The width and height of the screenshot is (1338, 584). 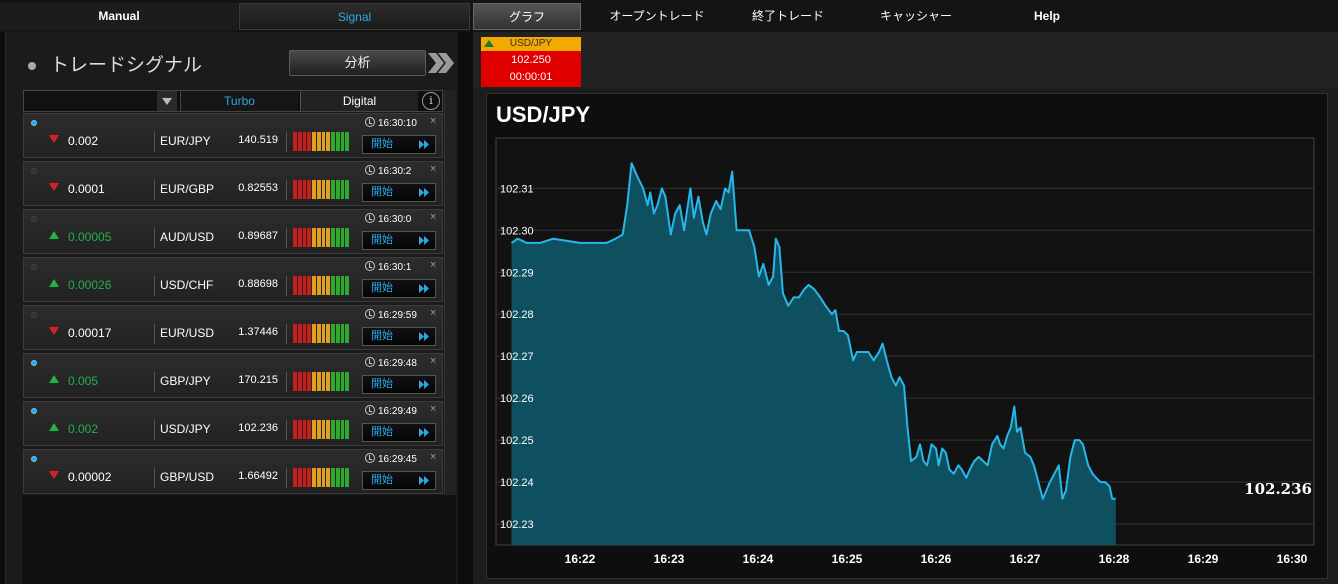 What do you see at coordinates (527, 16) in the screenshot?
I see `tab-graph: グラフ` at bounding box center [527, 16].